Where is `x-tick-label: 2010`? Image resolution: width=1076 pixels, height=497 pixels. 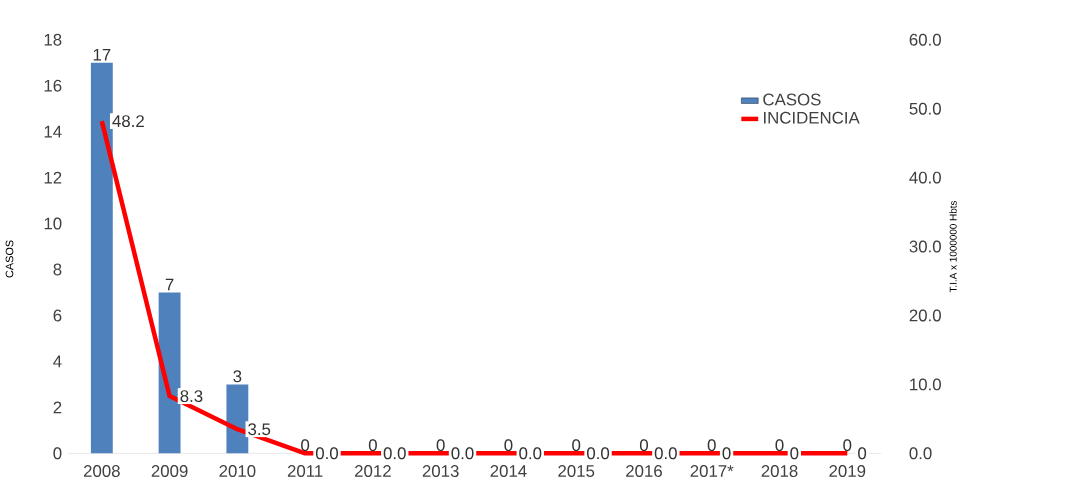 x-tick-label: 2010 is located at coordinates (237, 471).